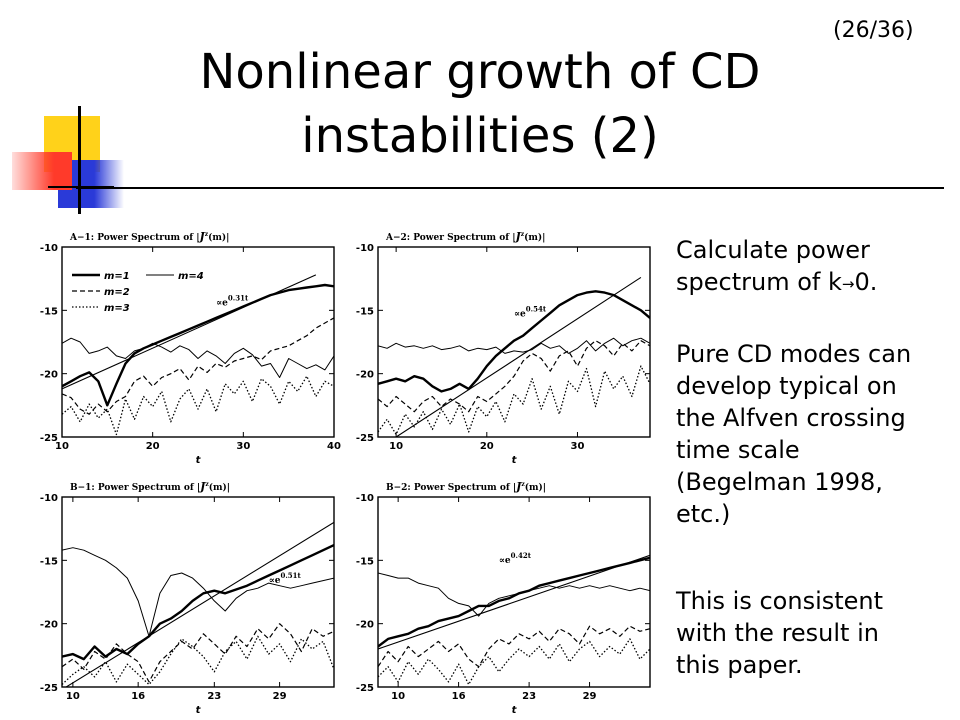 The image size is (960, 720). I want to click on bullet-1-text: spectrum of k, so click(759, 282).